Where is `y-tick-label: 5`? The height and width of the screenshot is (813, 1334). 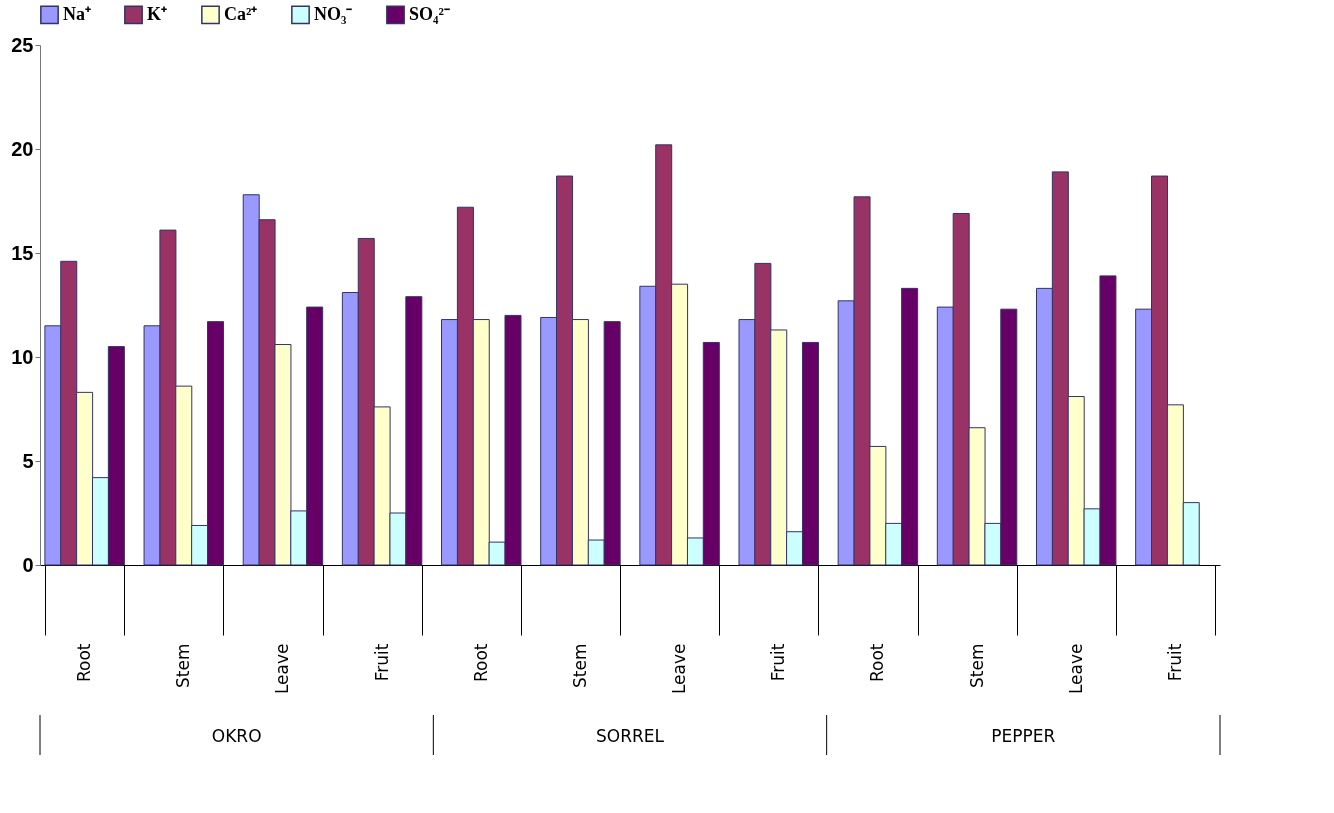
y-tick-label: 5 is located at coordinates (28, 460).